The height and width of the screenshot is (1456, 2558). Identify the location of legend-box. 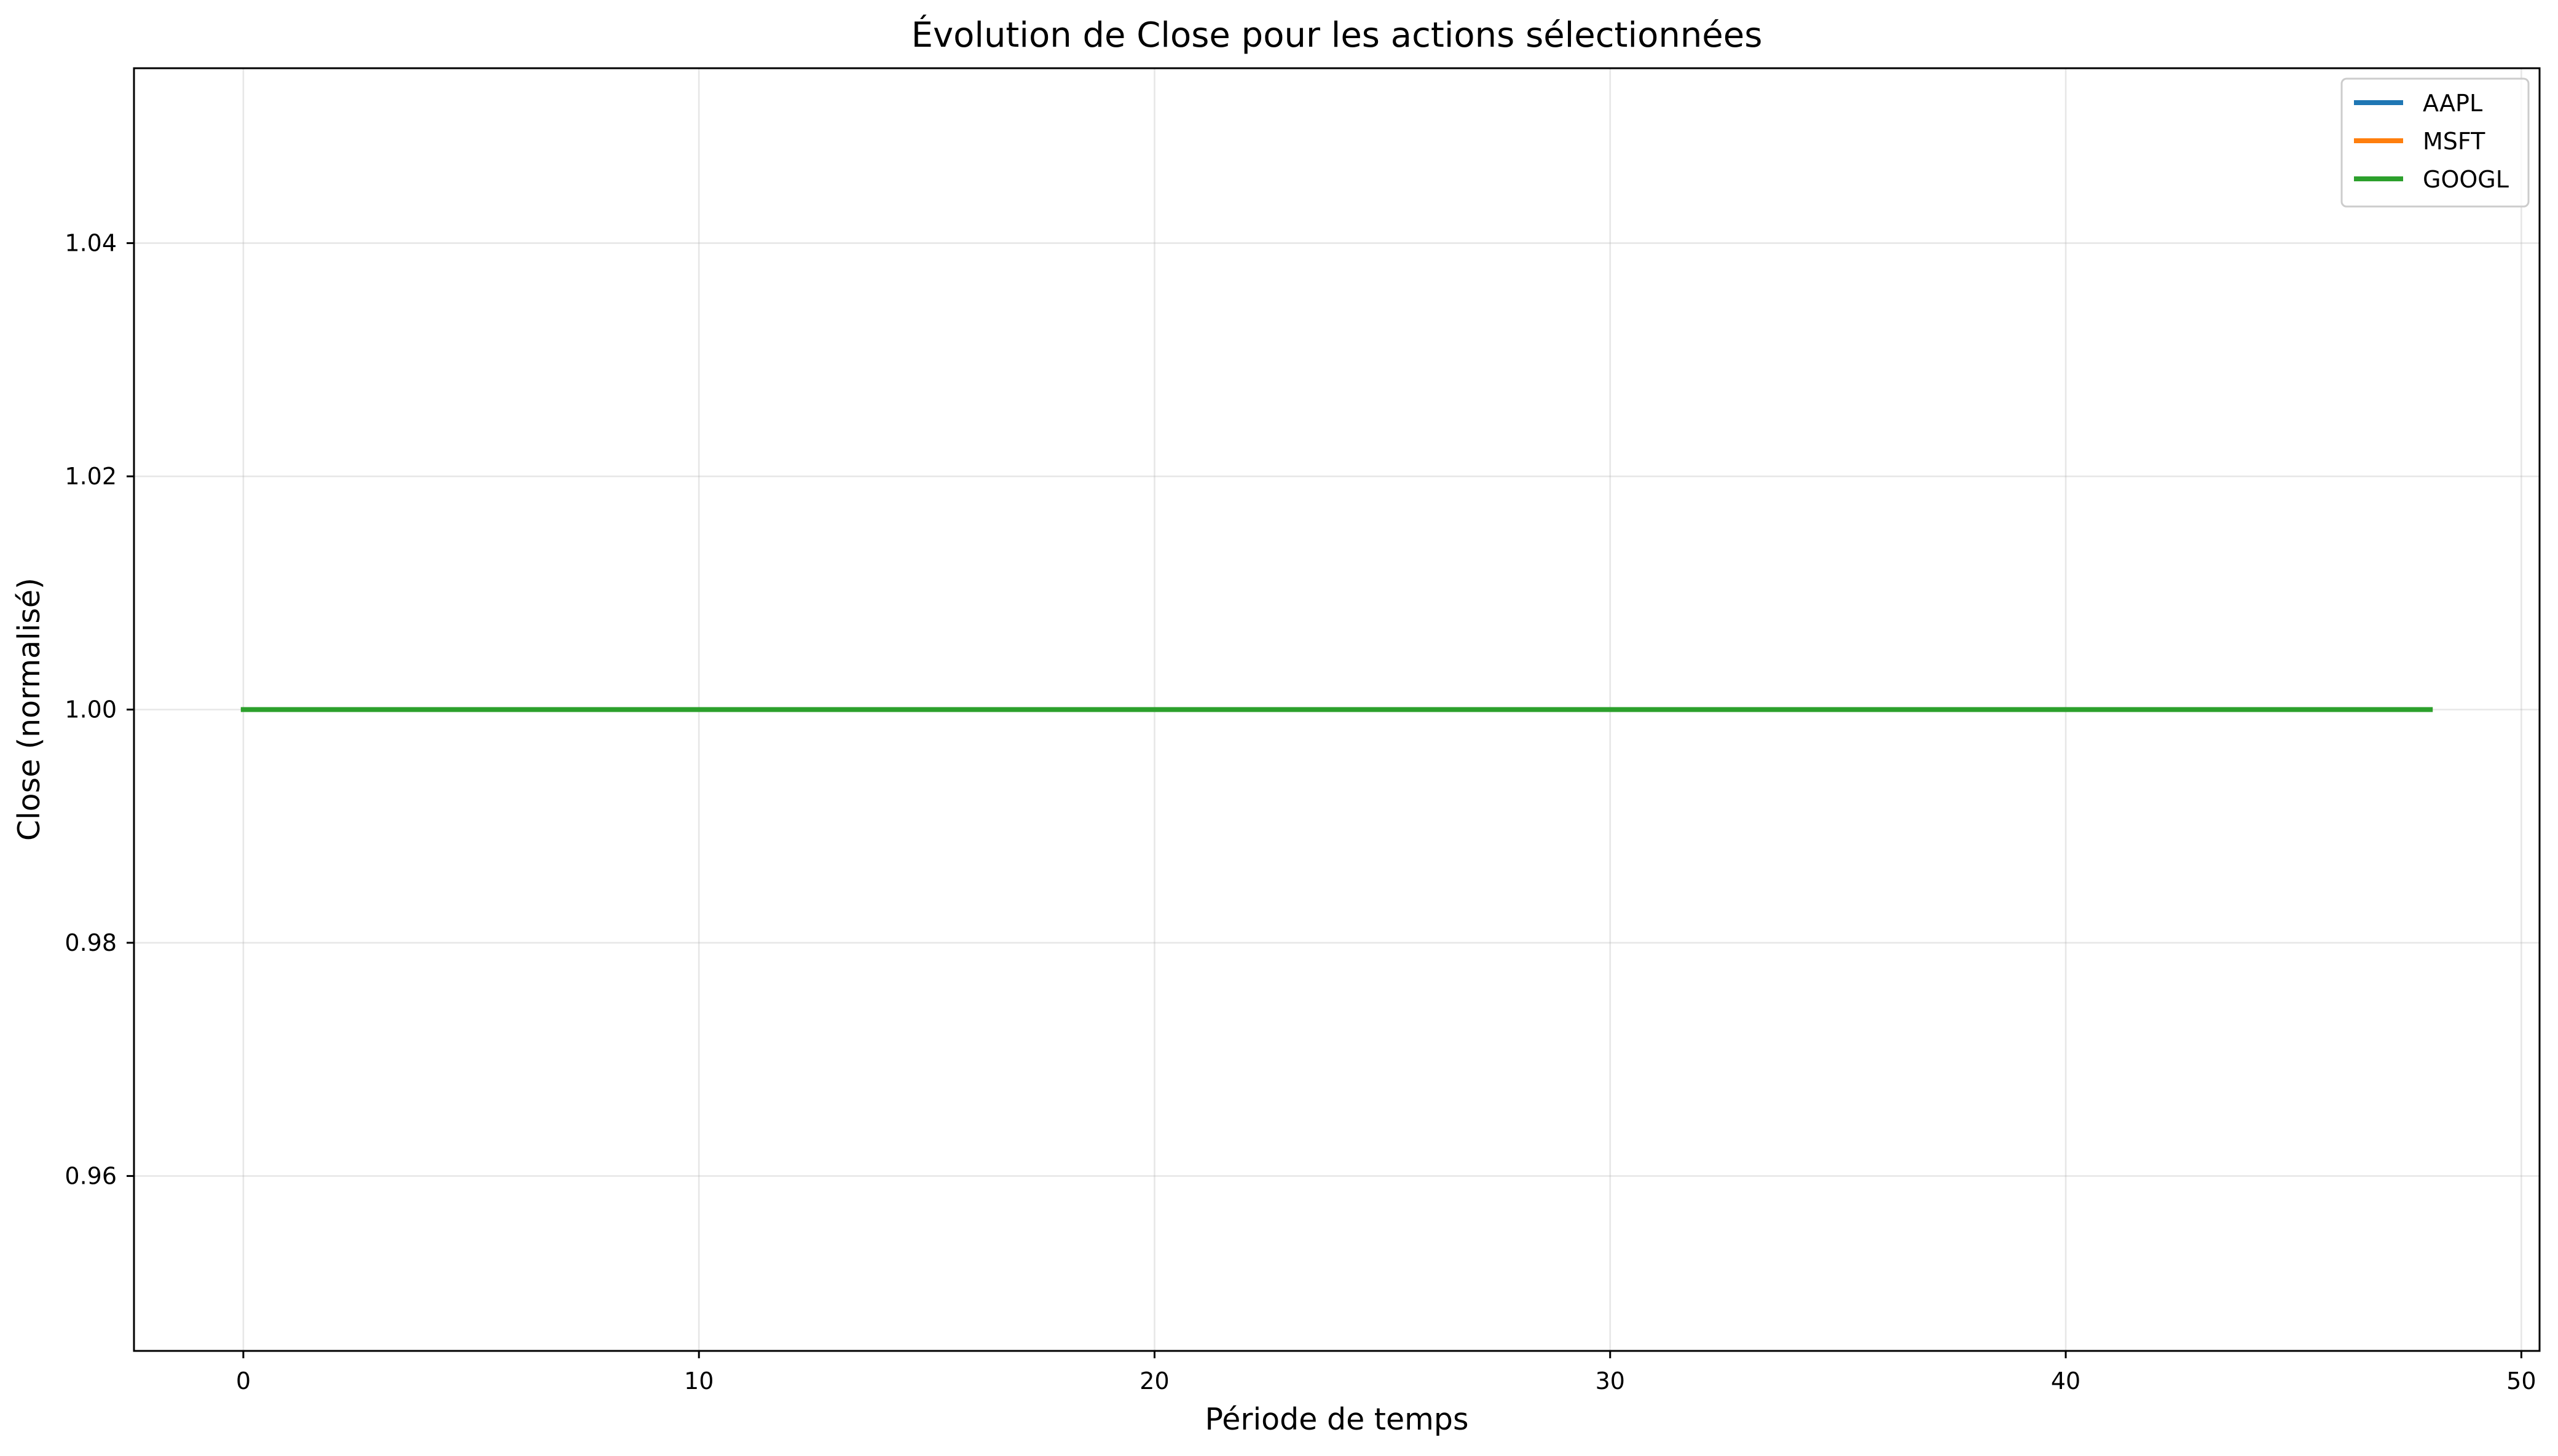
(2435, 142).